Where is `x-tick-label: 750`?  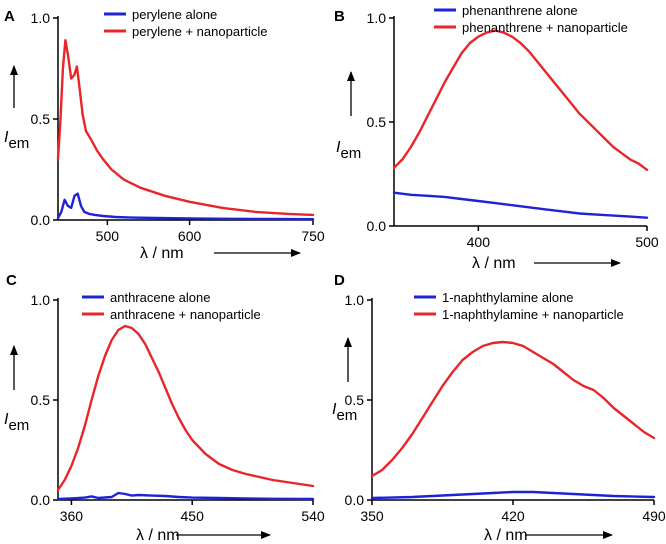 x-tick-label: 750 is located at coordinates (313, 236).